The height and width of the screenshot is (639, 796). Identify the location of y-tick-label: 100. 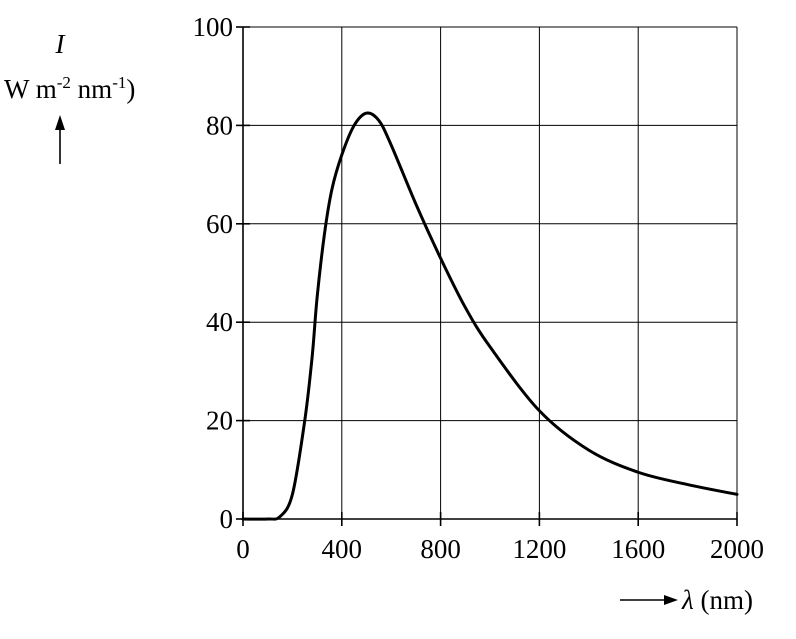
(213, 27).